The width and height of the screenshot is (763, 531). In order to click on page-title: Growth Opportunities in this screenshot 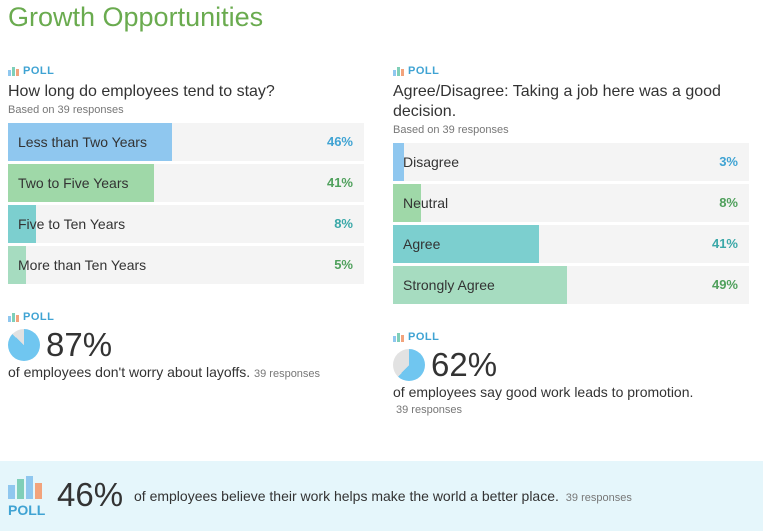, I will do `click(136, 17)`.